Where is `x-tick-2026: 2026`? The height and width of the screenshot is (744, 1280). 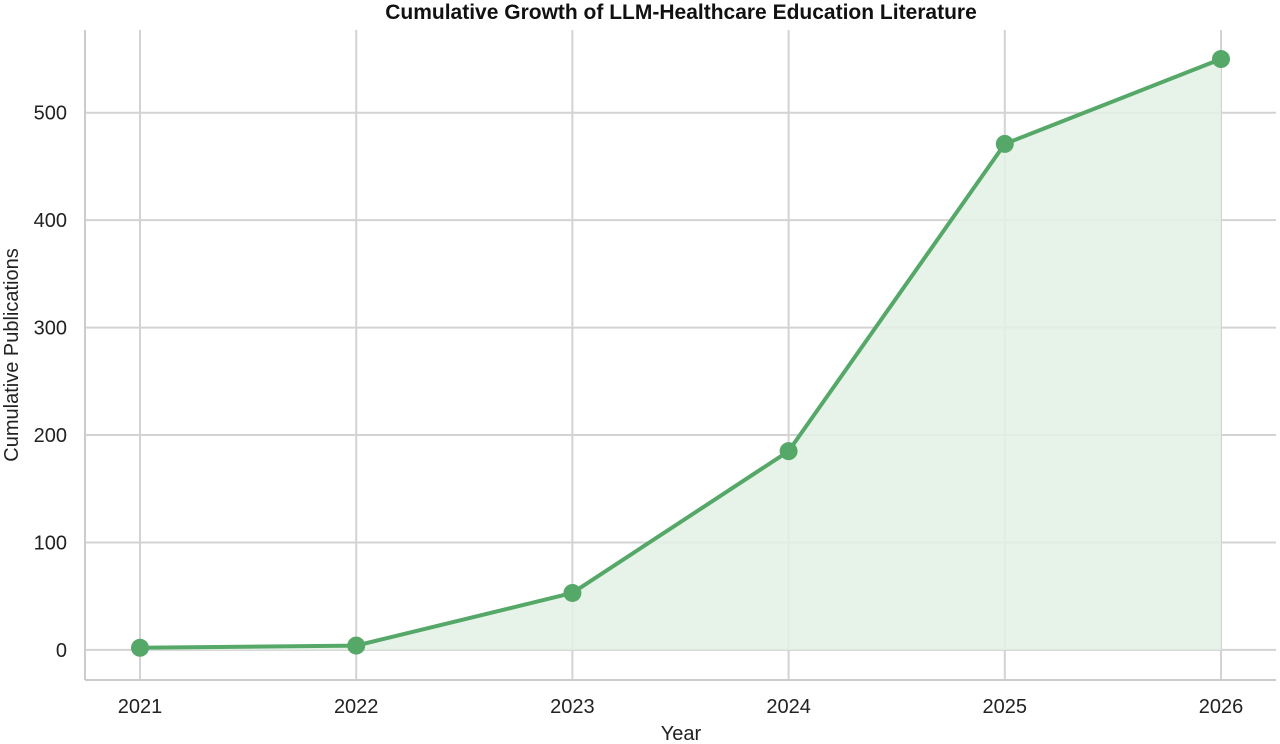 x-tick-2026: 2026 is located at coordinates (1221, 707).